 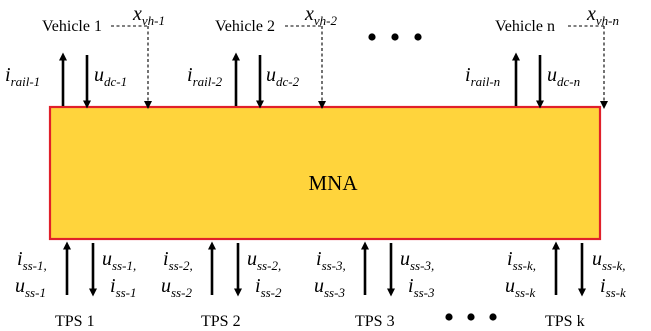 I want to click on vehicle-1-name: Vehicle 1, so click(x=72, y=26).